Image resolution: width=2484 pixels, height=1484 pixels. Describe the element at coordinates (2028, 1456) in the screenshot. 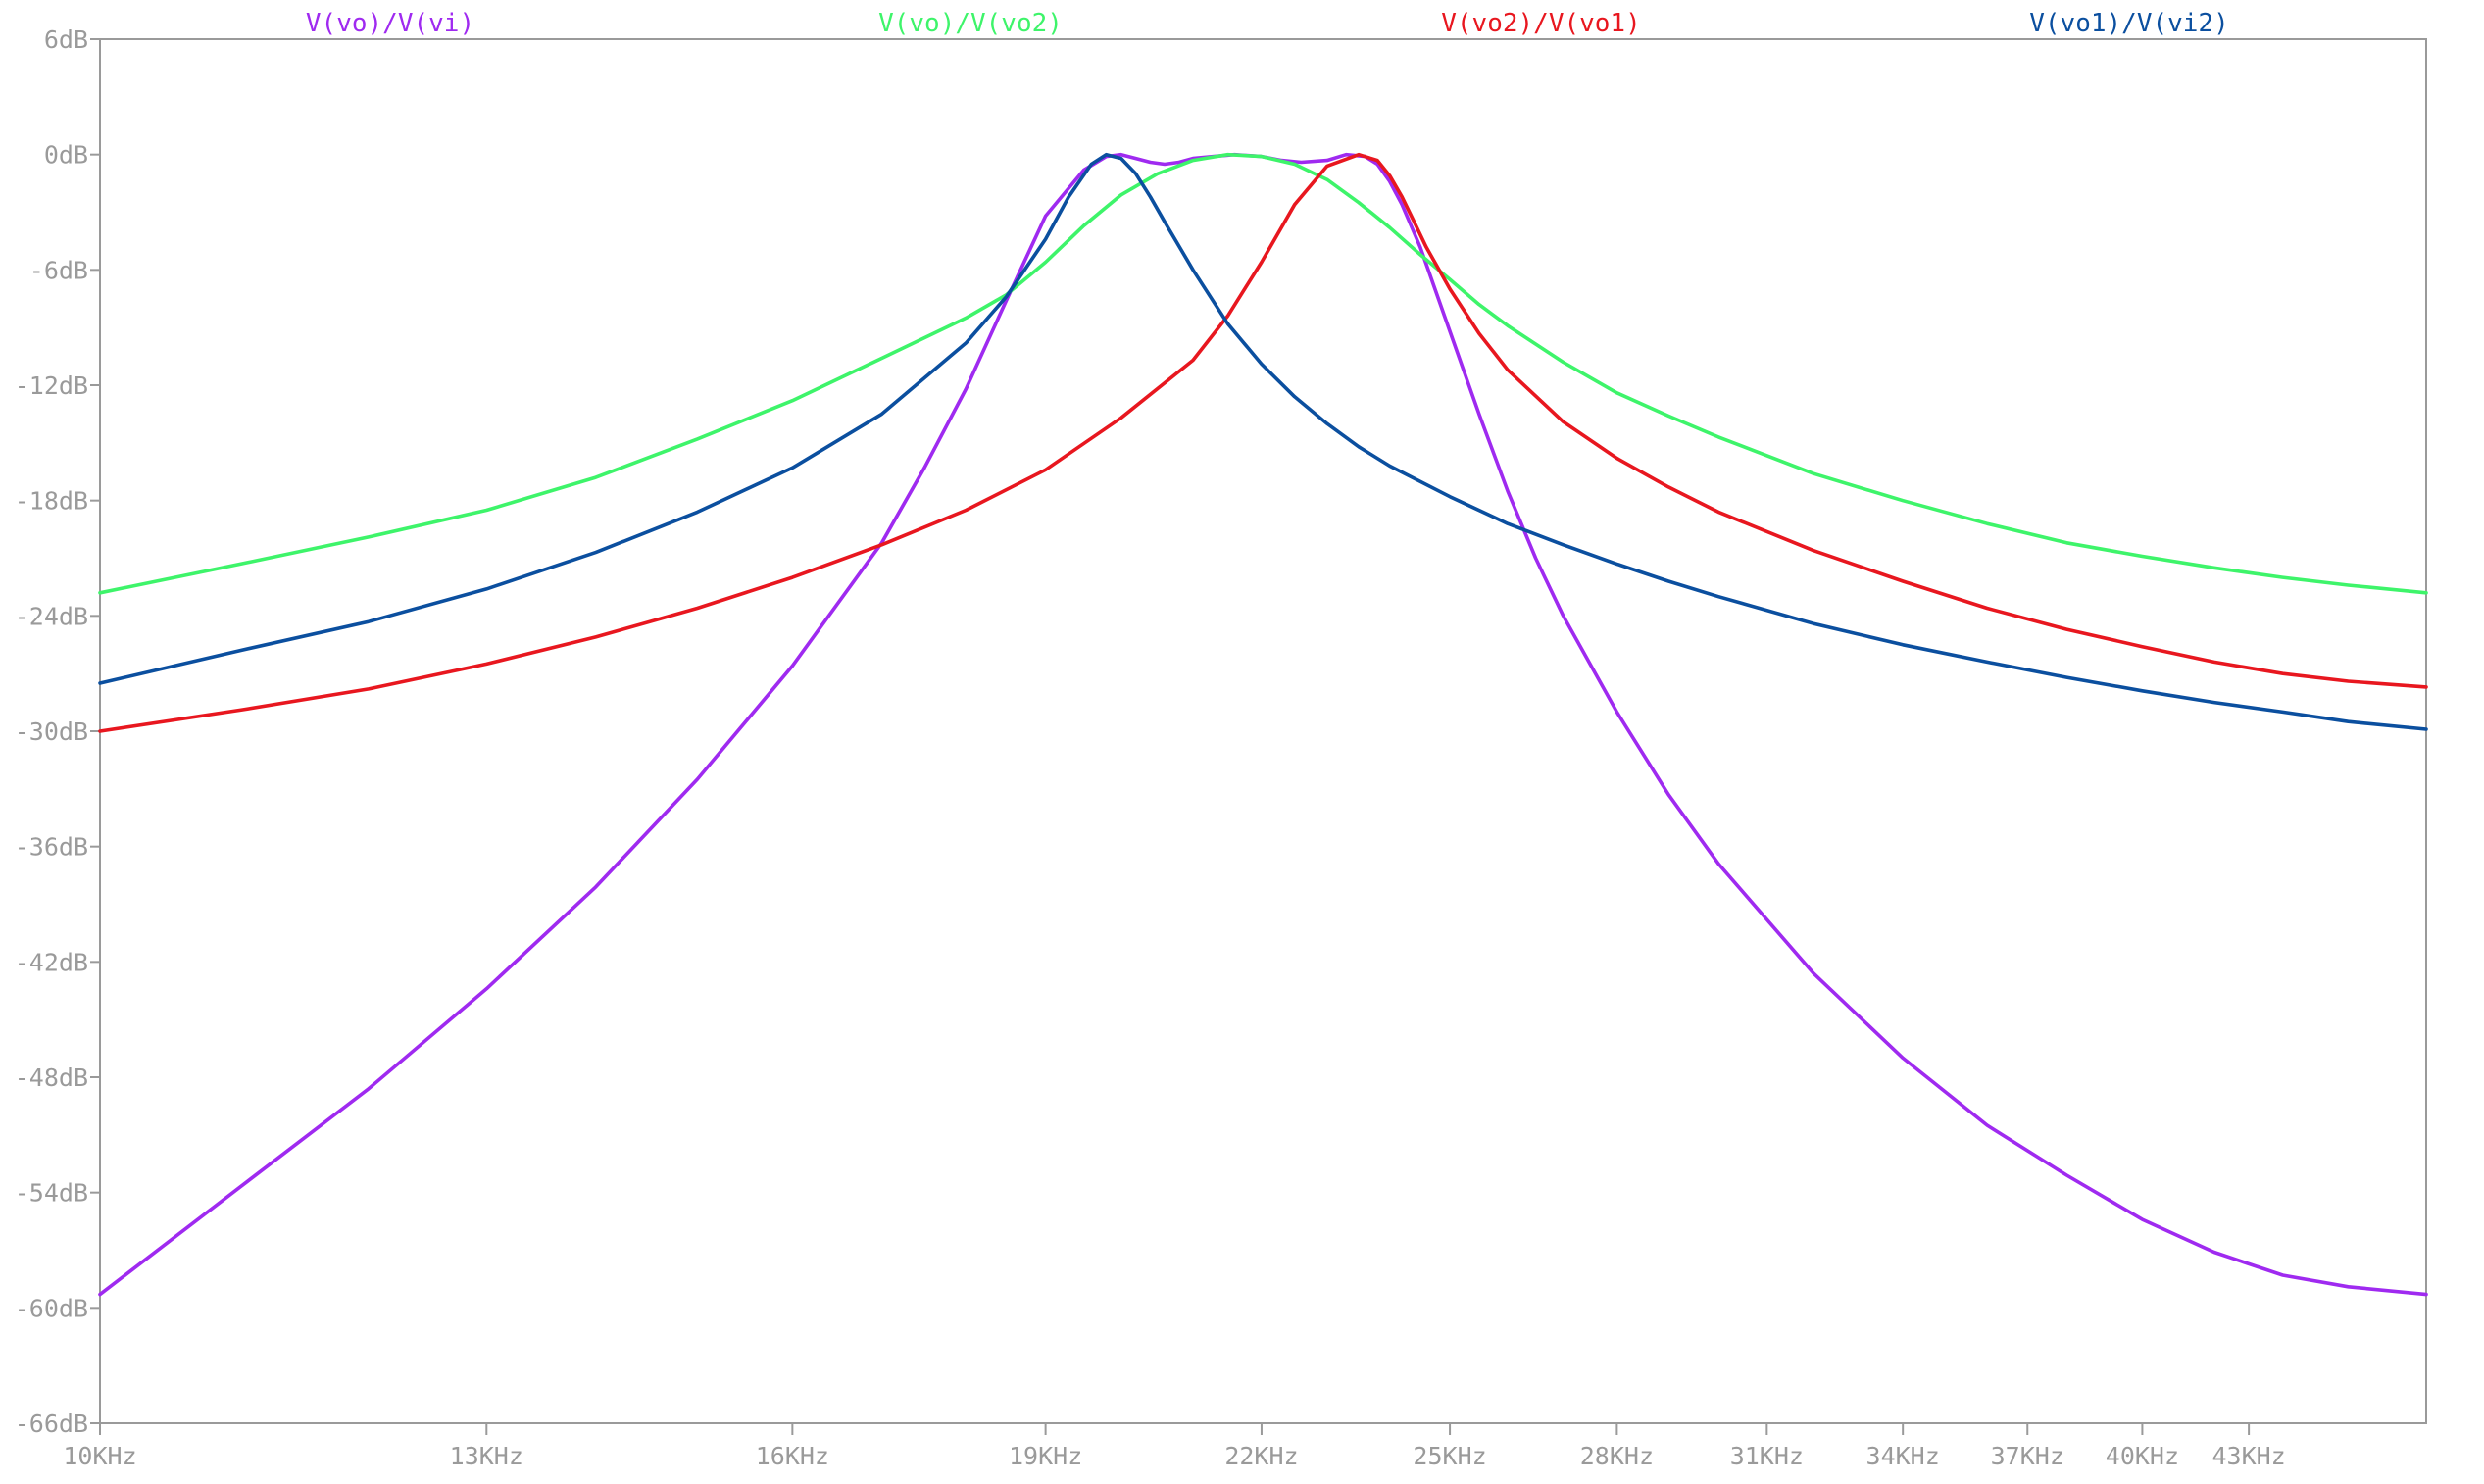

I see `x-tick-label: 37KHz` at that location.